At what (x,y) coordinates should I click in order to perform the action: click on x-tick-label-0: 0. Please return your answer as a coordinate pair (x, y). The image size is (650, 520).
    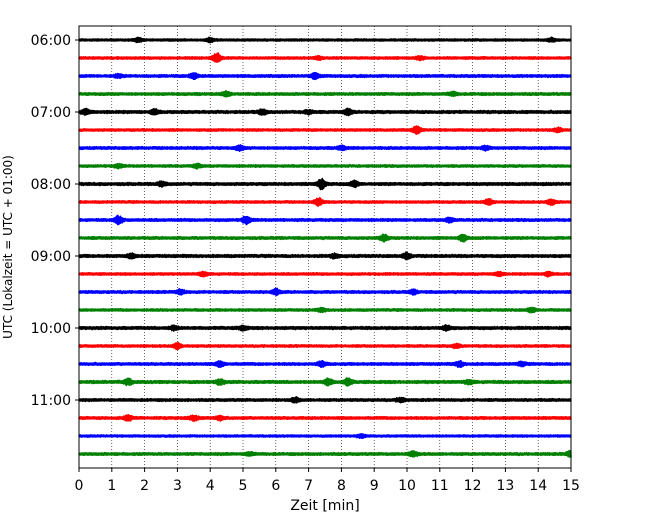
    Looking at the image, I should click on (79, 486).